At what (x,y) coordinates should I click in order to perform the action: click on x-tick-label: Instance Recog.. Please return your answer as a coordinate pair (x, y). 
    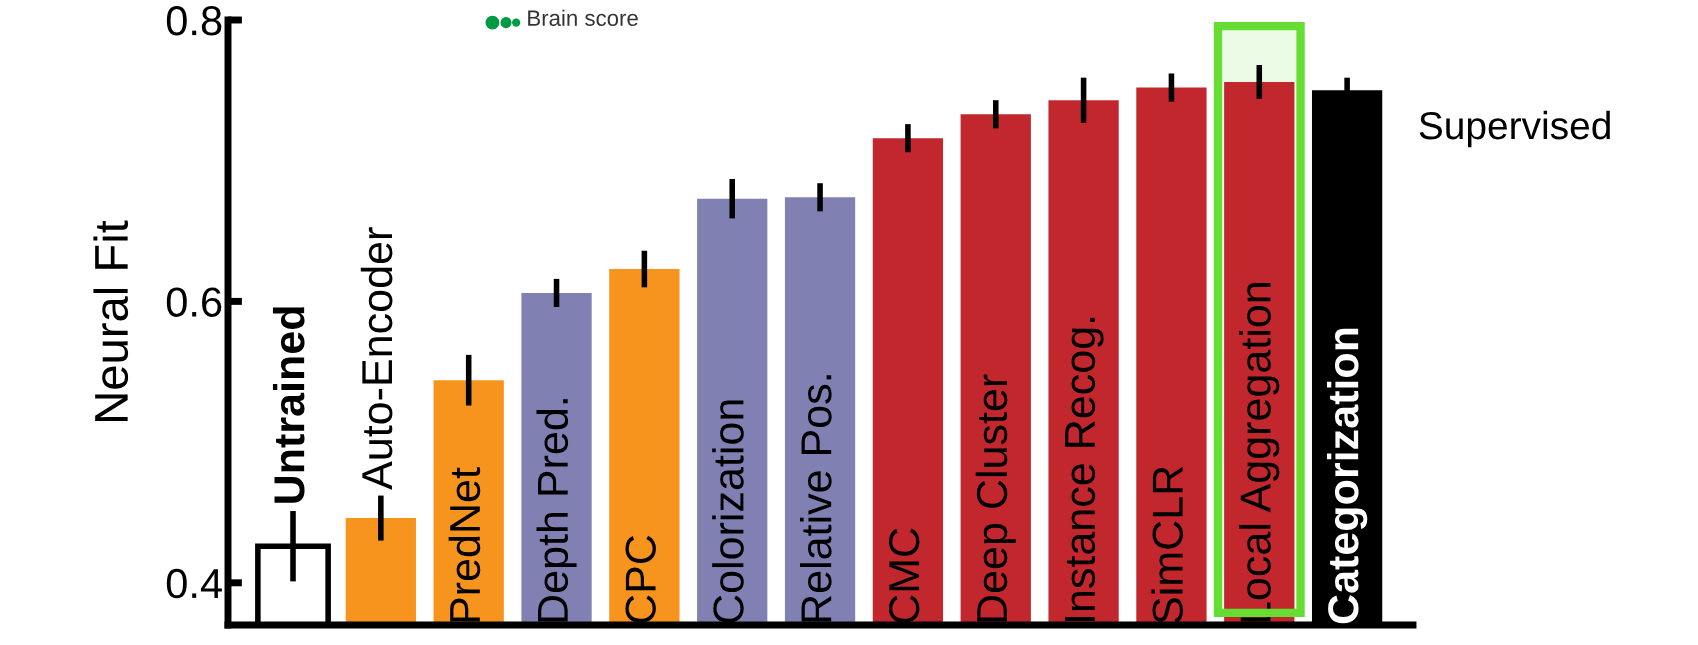
    Looking at the image, I should click on (1084, 469).